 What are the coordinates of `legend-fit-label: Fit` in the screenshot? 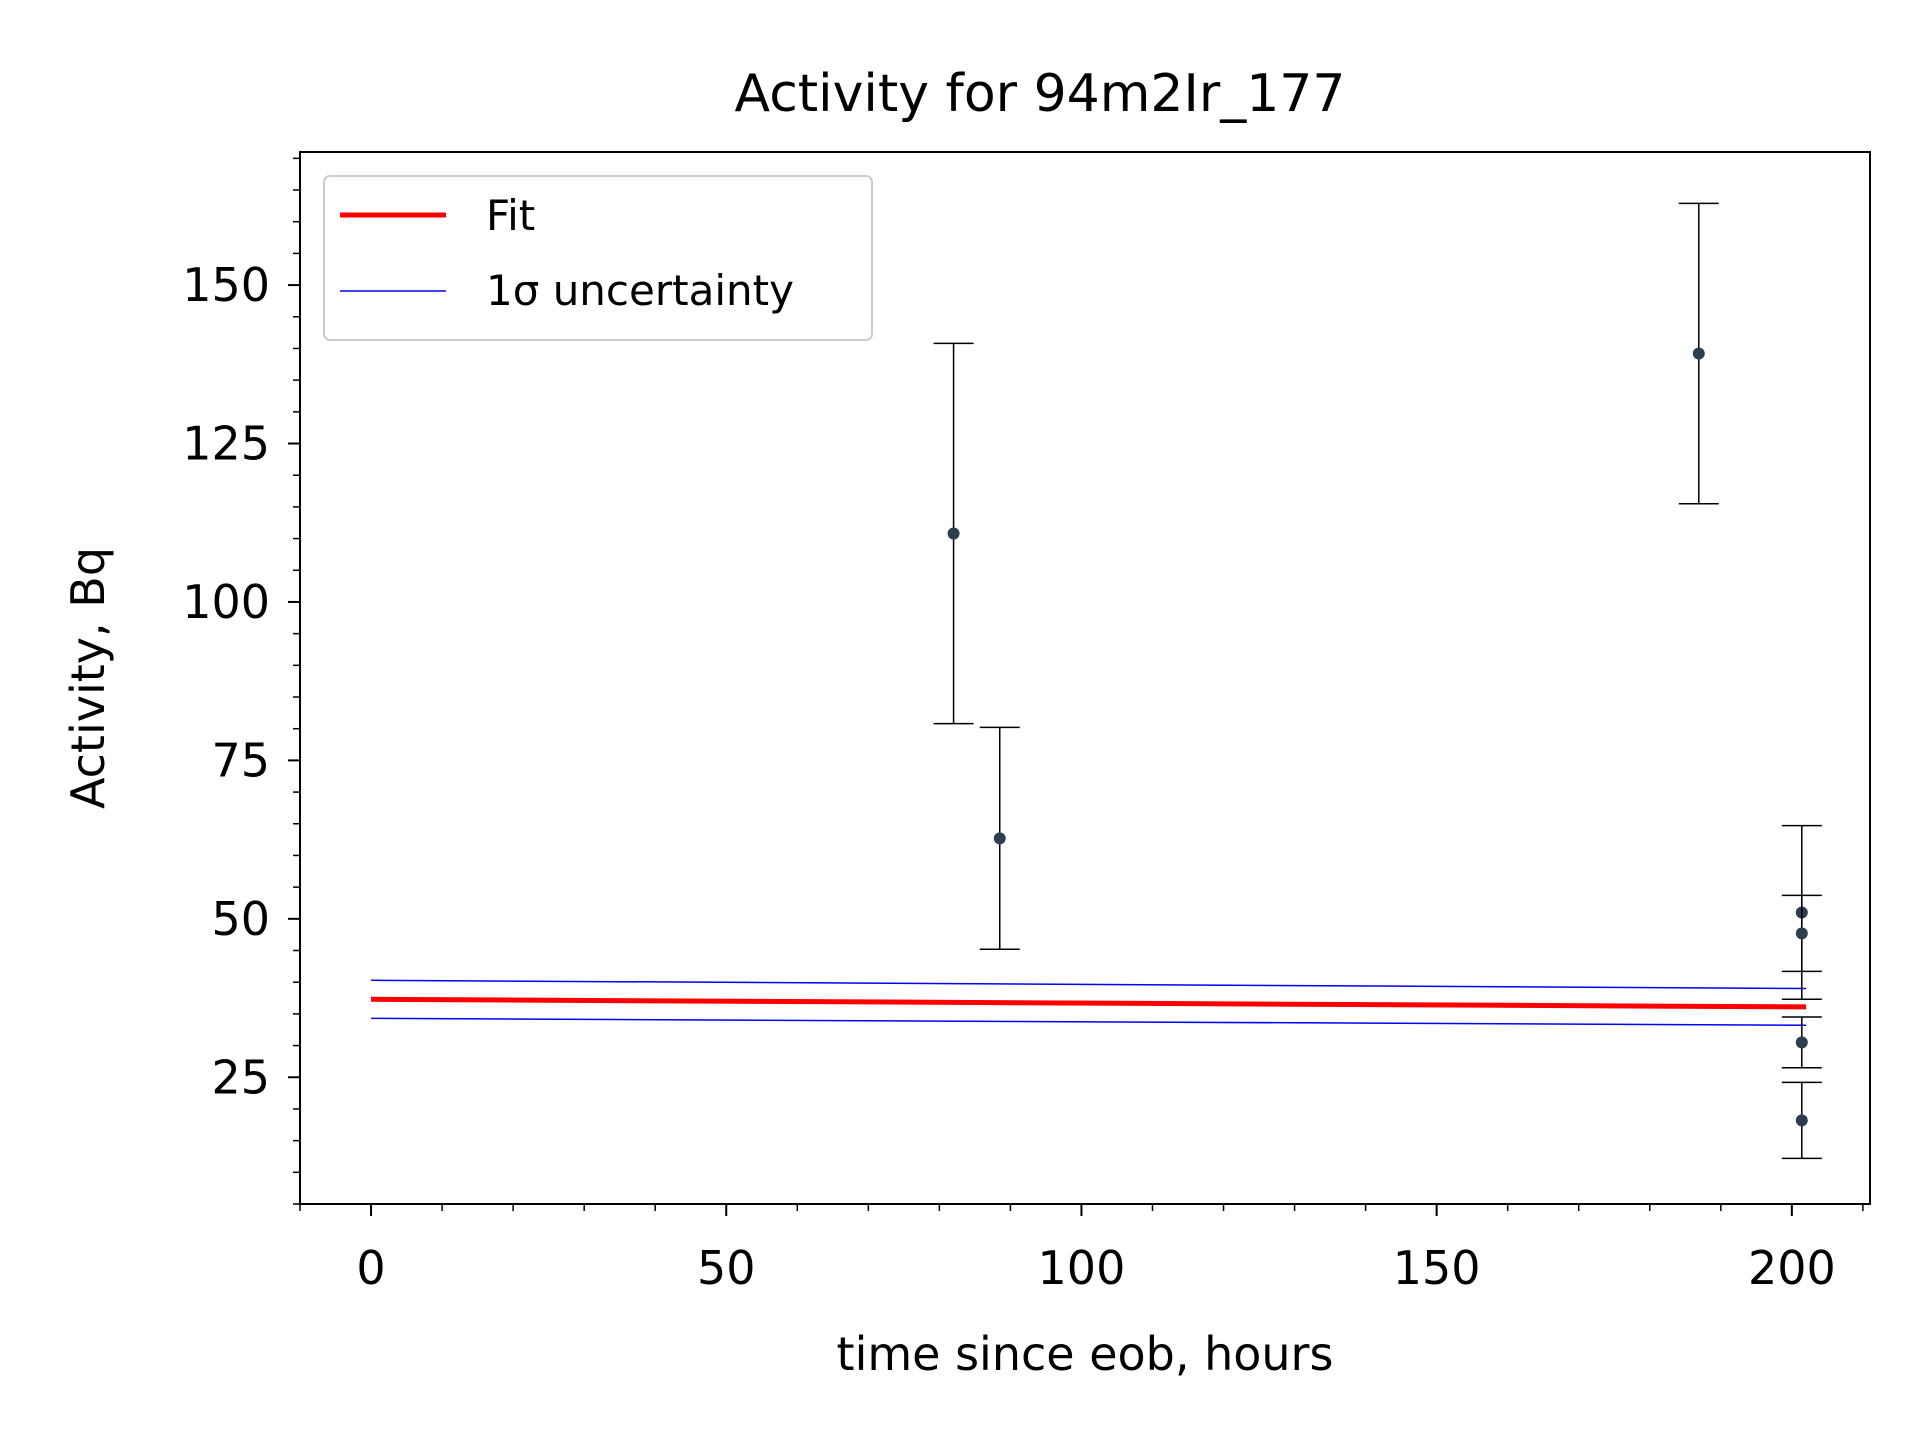 It's located at (510, 215).